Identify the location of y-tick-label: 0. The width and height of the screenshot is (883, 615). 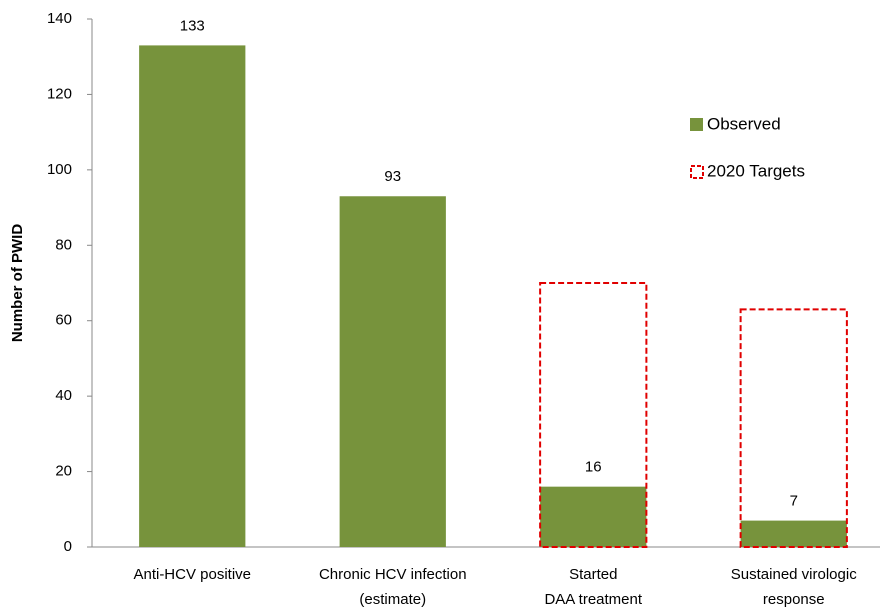
(68, 546).